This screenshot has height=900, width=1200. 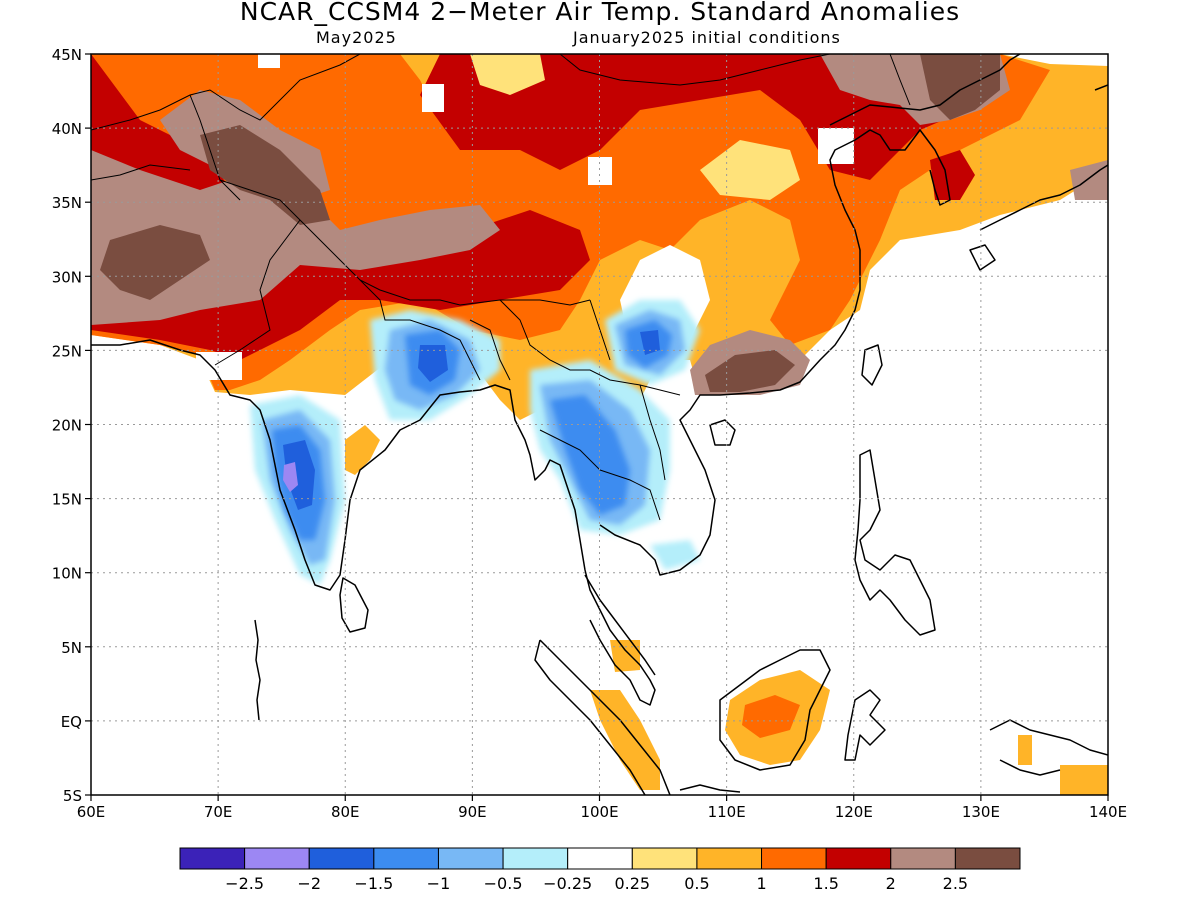 I want to click on anomaly-region-brown-ne, so click(x=964, y=127).